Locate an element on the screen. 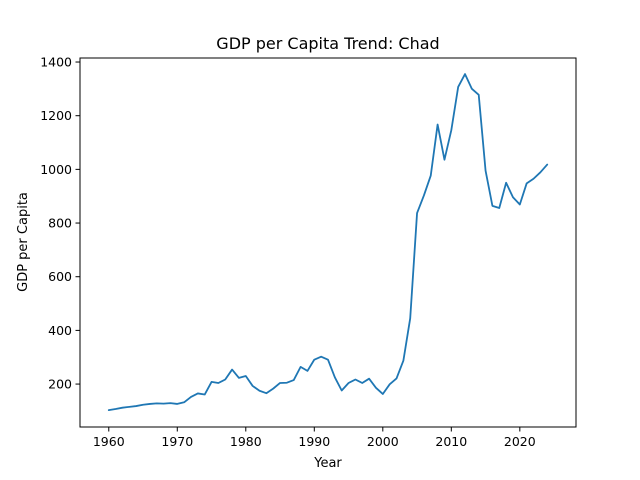 This screenshot has width=640, height=480. x-tick-label: 1990 is located at coordinates (314, 441).